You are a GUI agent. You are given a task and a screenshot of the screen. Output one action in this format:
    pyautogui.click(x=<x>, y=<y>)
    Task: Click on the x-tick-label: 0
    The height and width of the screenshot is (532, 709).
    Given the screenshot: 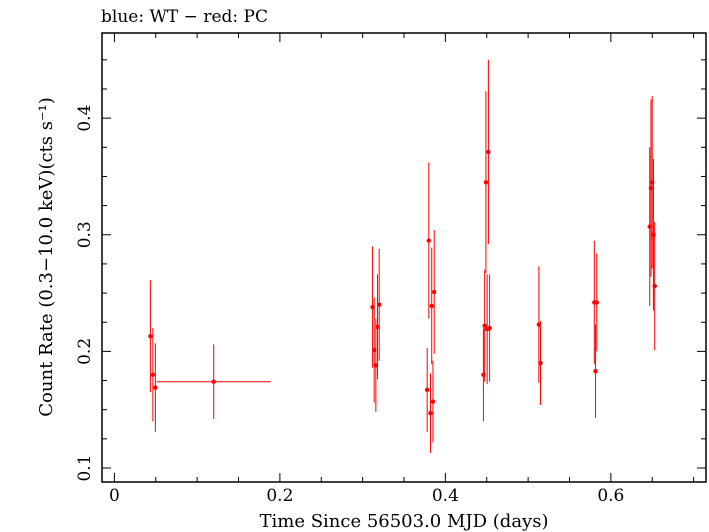 What is the action you would take?
    pyautogui.click(x=114, y=496)
    